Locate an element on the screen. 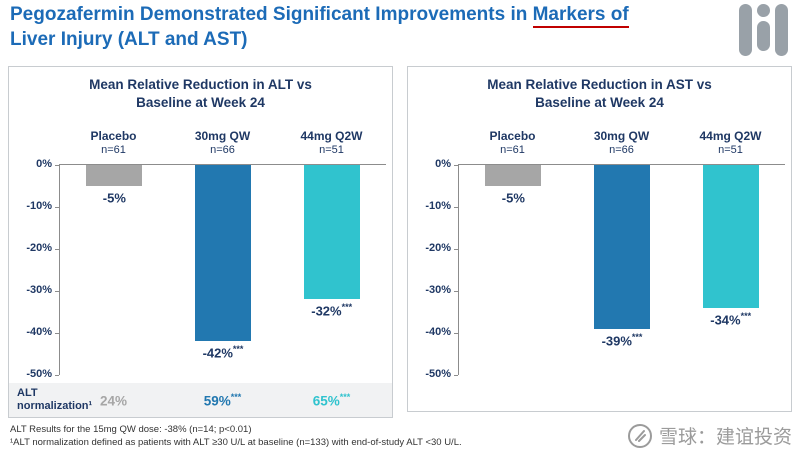 This screenshot has height=454, width=800. bar-column: -39%*** is located at coordinates (622, 270).